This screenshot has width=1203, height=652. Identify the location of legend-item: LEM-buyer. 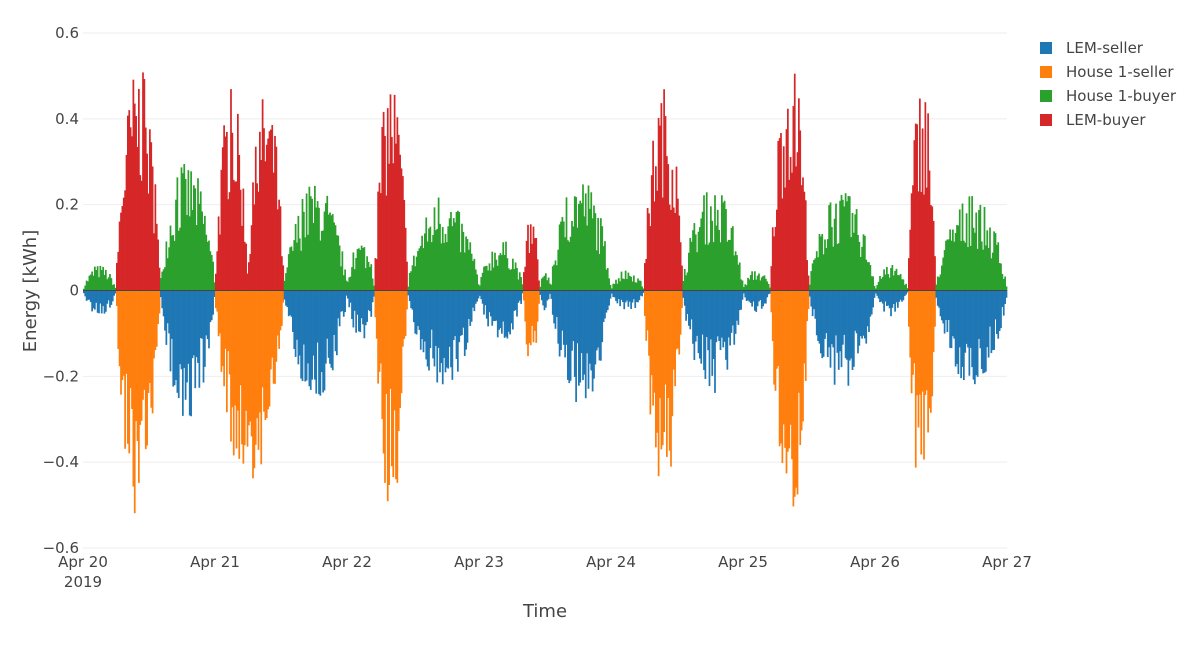
(1093, 120).